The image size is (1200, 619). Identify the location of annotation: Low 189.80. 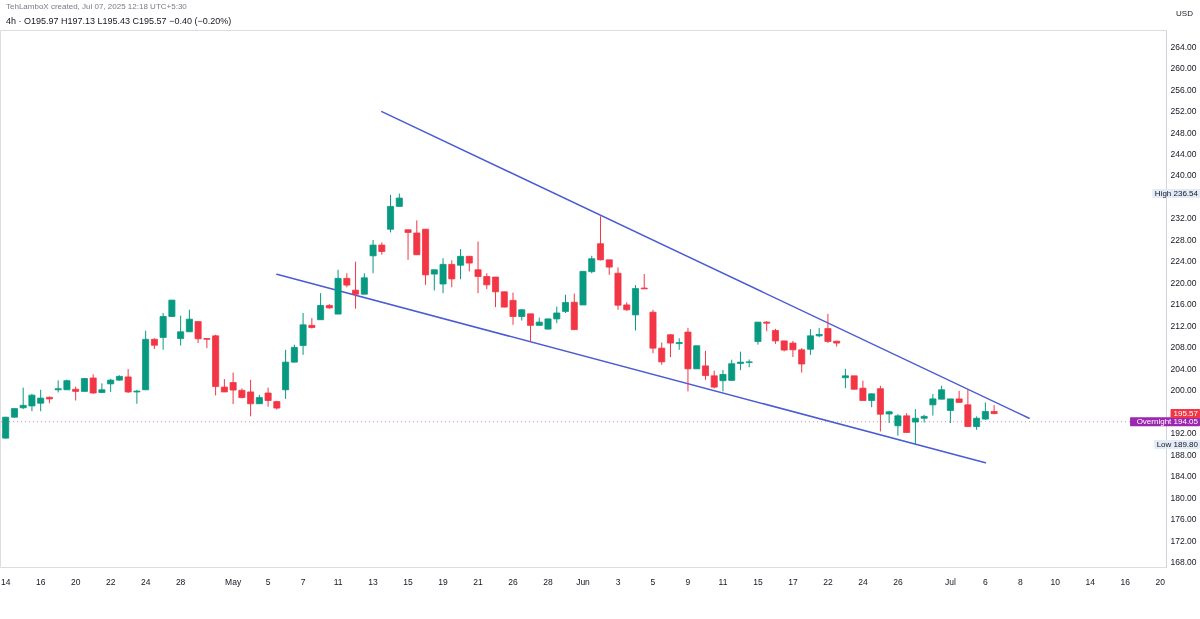
(1177, 444).